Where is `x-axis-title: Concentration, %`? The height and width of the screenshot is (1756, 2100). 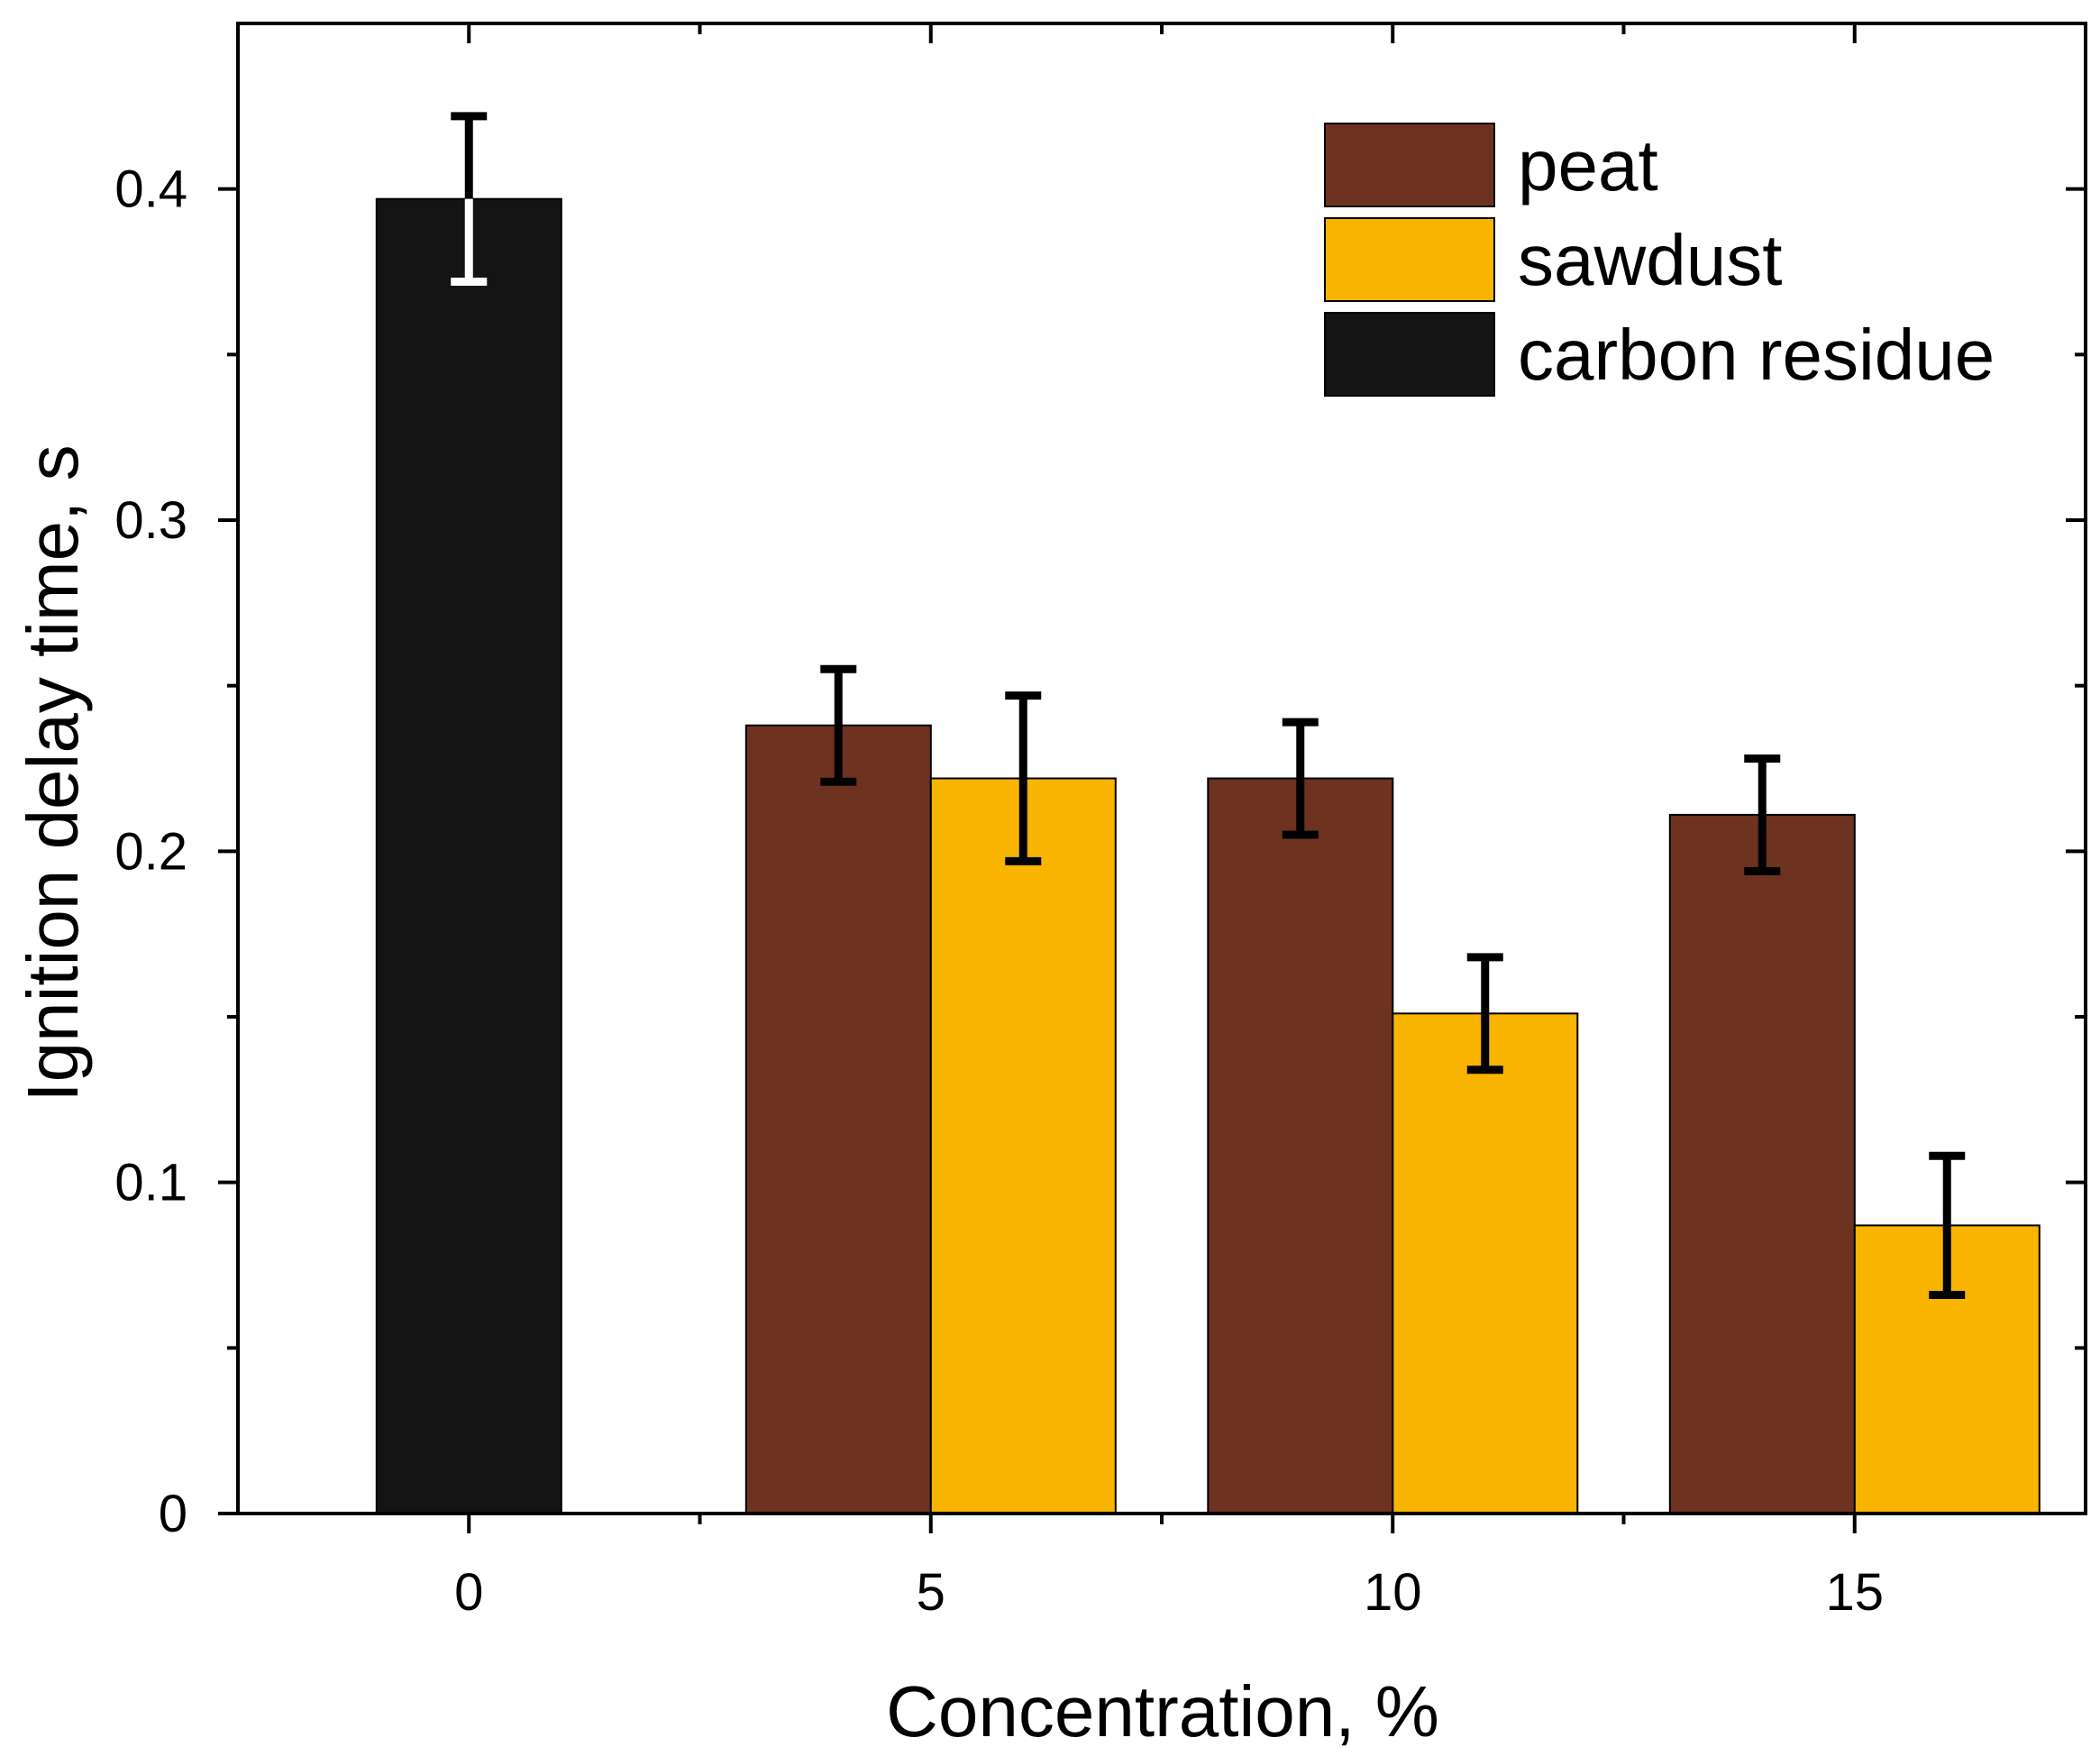
x-axis-title: Concentration, % is located at coordinates (1162, 1711).